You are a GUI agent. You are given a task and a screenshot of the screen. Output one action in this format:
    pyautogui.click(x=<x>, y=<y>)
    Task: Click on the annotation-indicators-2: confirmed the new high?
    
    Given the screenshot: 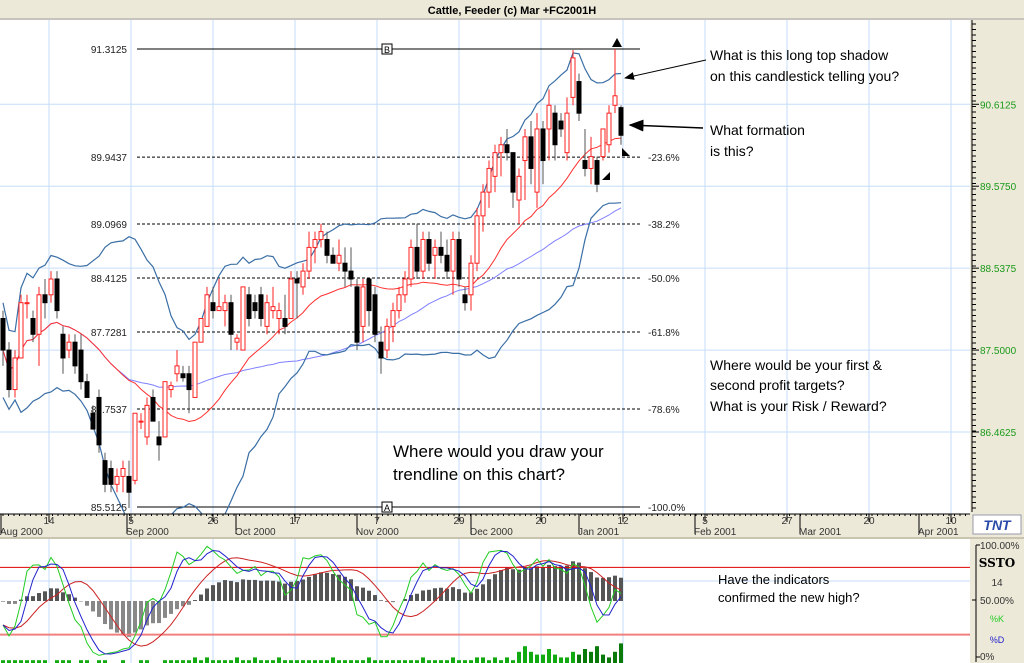 What is the action you would take?
    pyautogui.click(x=789, y=597)
    